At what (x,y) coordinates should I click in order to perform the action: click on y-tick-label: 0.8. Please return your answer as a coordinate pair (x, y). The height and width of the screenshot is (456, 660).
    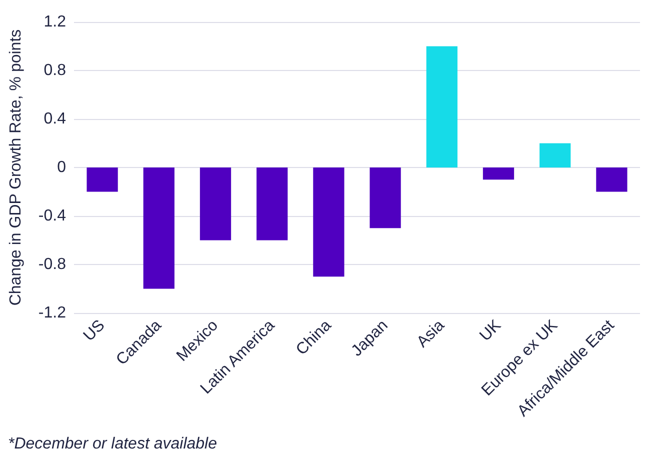
    Looking at the image, I should click on (55, 70).